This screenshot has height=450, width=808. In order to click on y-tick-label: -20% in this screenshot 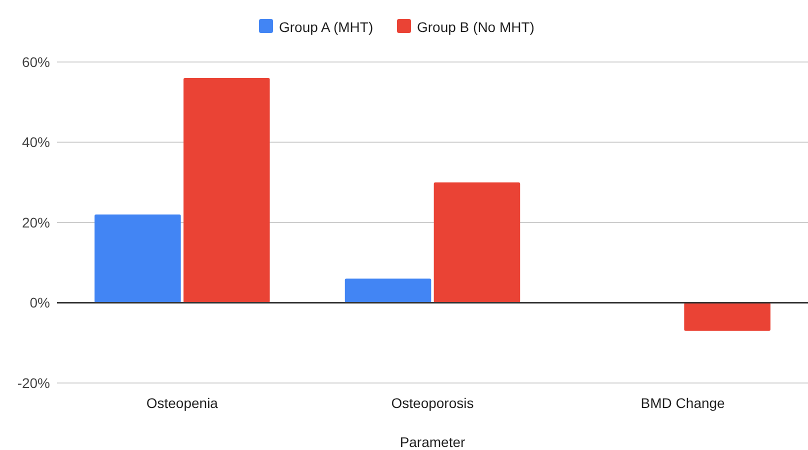, I will do `click(33, 382)`.